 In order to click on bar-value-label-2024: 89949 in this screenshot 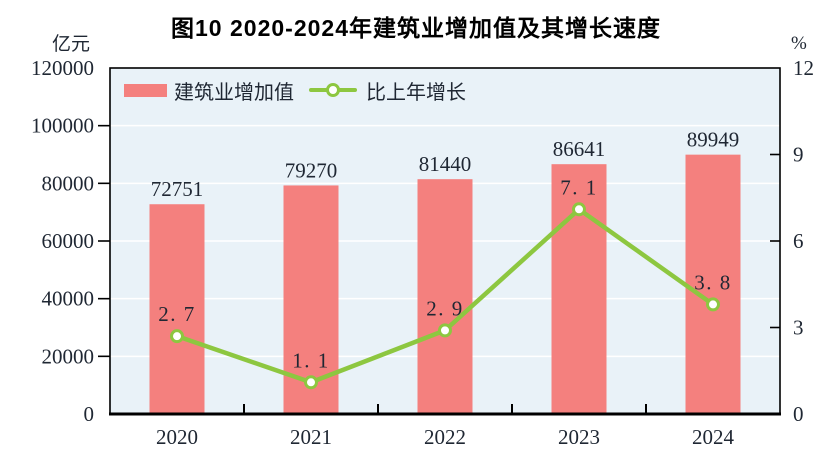, I will do `click(713, 140)`.